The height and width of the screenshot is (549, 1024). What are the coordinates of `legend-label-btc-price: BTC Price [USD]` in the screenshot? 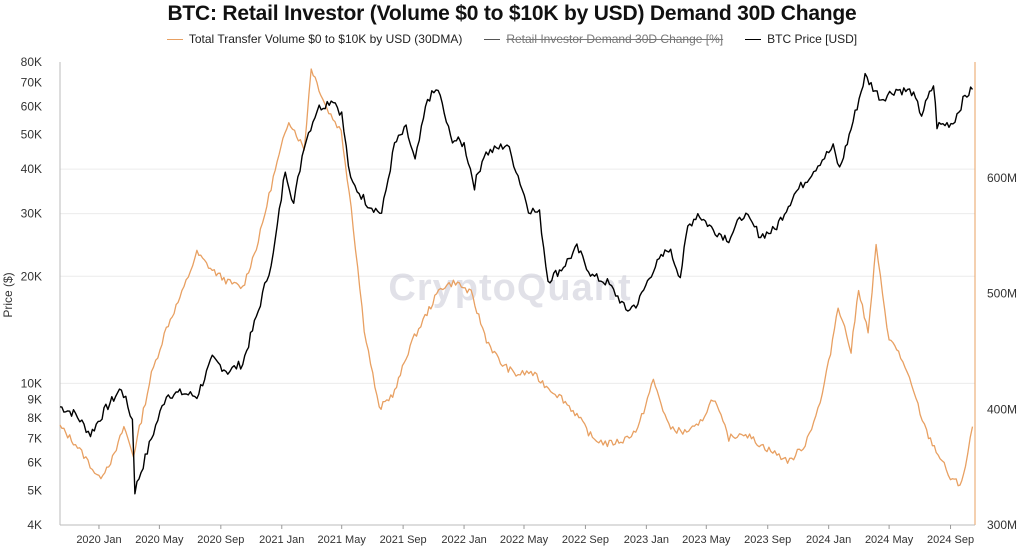 It's located at (812, 39).